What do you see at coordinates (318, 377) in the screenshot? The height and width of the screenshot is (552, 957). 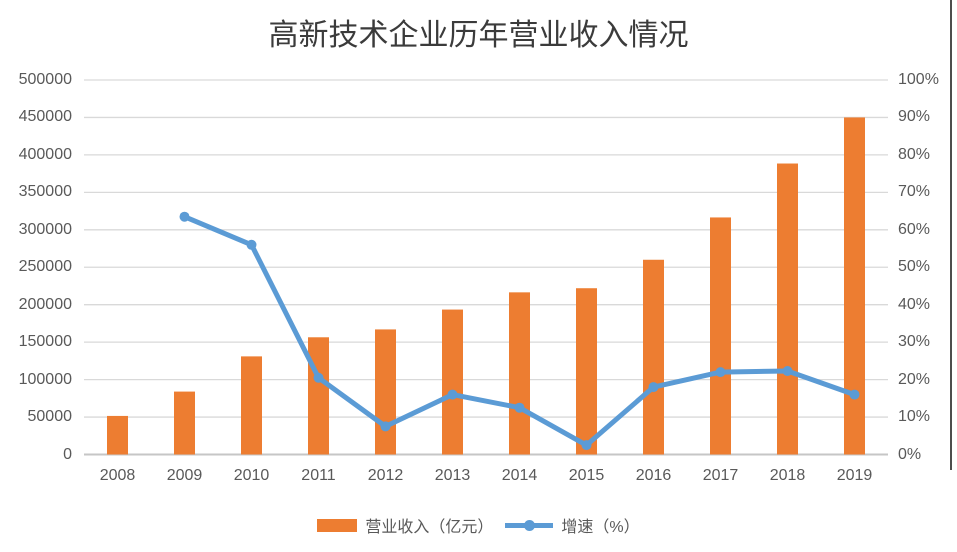 I see `growth-marker-2011` at bounding box center [318, 377].